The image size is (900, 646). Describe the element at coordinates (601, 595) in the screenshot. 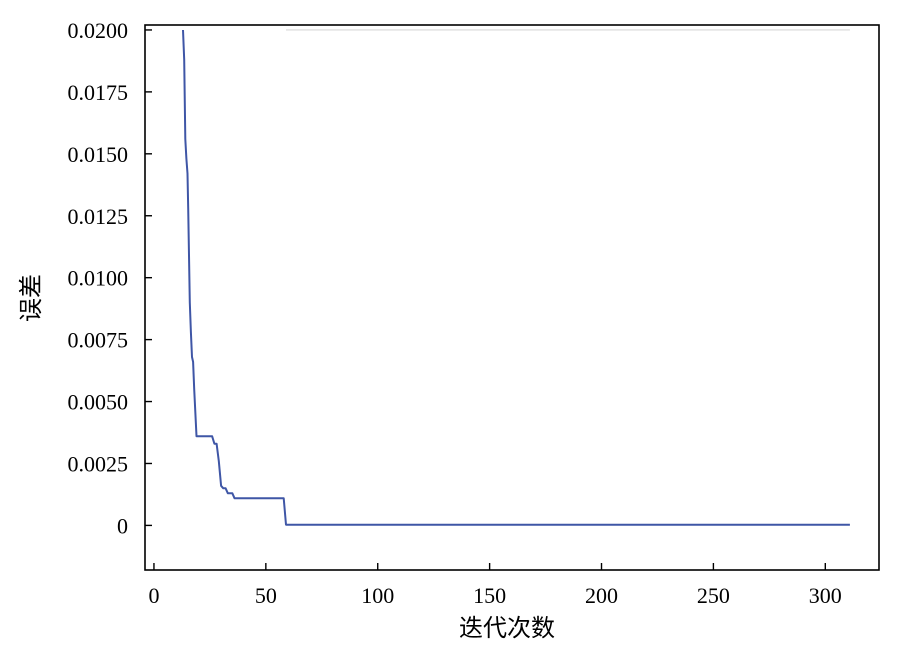

I see `x-tick-label: 200` at that location.